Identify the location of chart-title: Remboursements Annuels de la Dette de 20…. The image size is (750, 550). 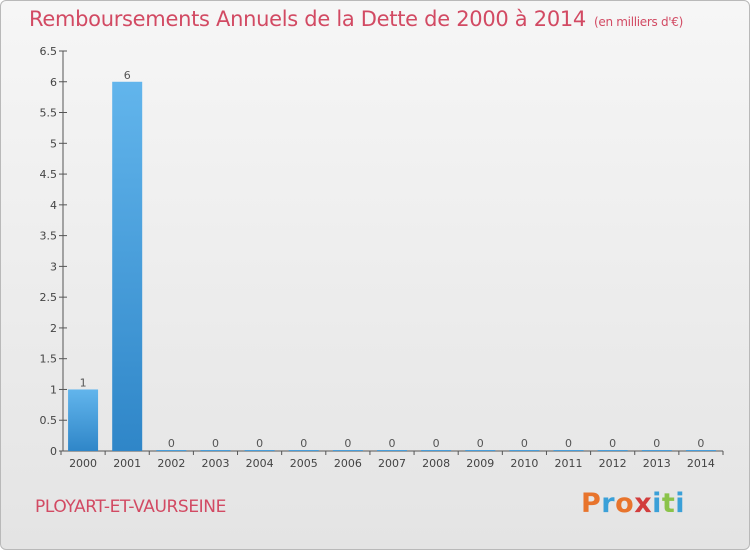
(356, 19).